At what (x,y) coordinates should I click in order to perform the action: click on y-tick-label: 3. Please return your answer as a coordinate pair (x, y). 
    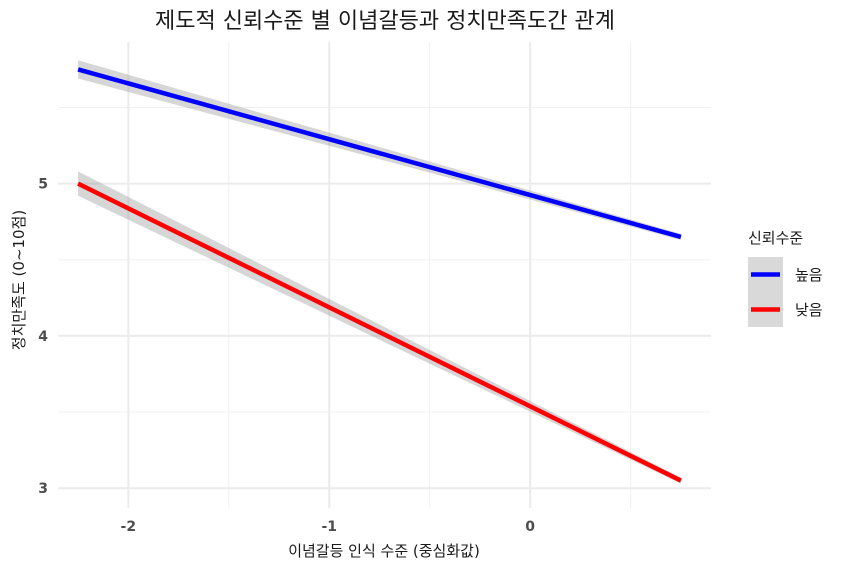
    Looking at the image, I should click on (43, 489).